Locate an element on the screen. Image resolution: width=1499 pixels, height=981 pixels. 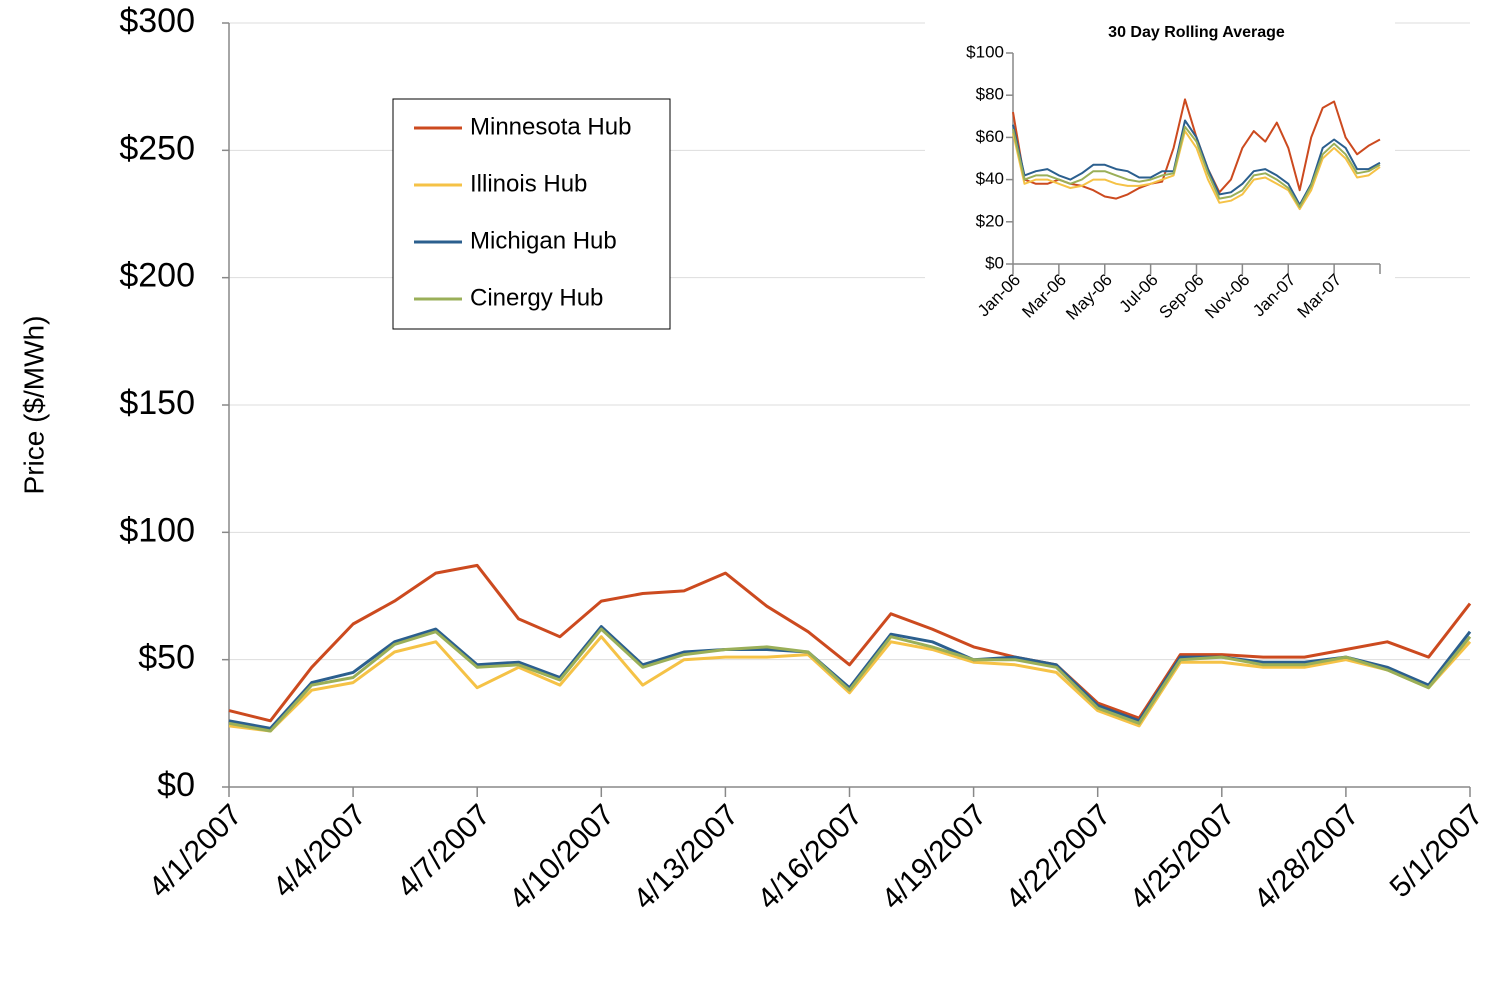
y-tick-label: $150 is located at coordinates (157, 403).